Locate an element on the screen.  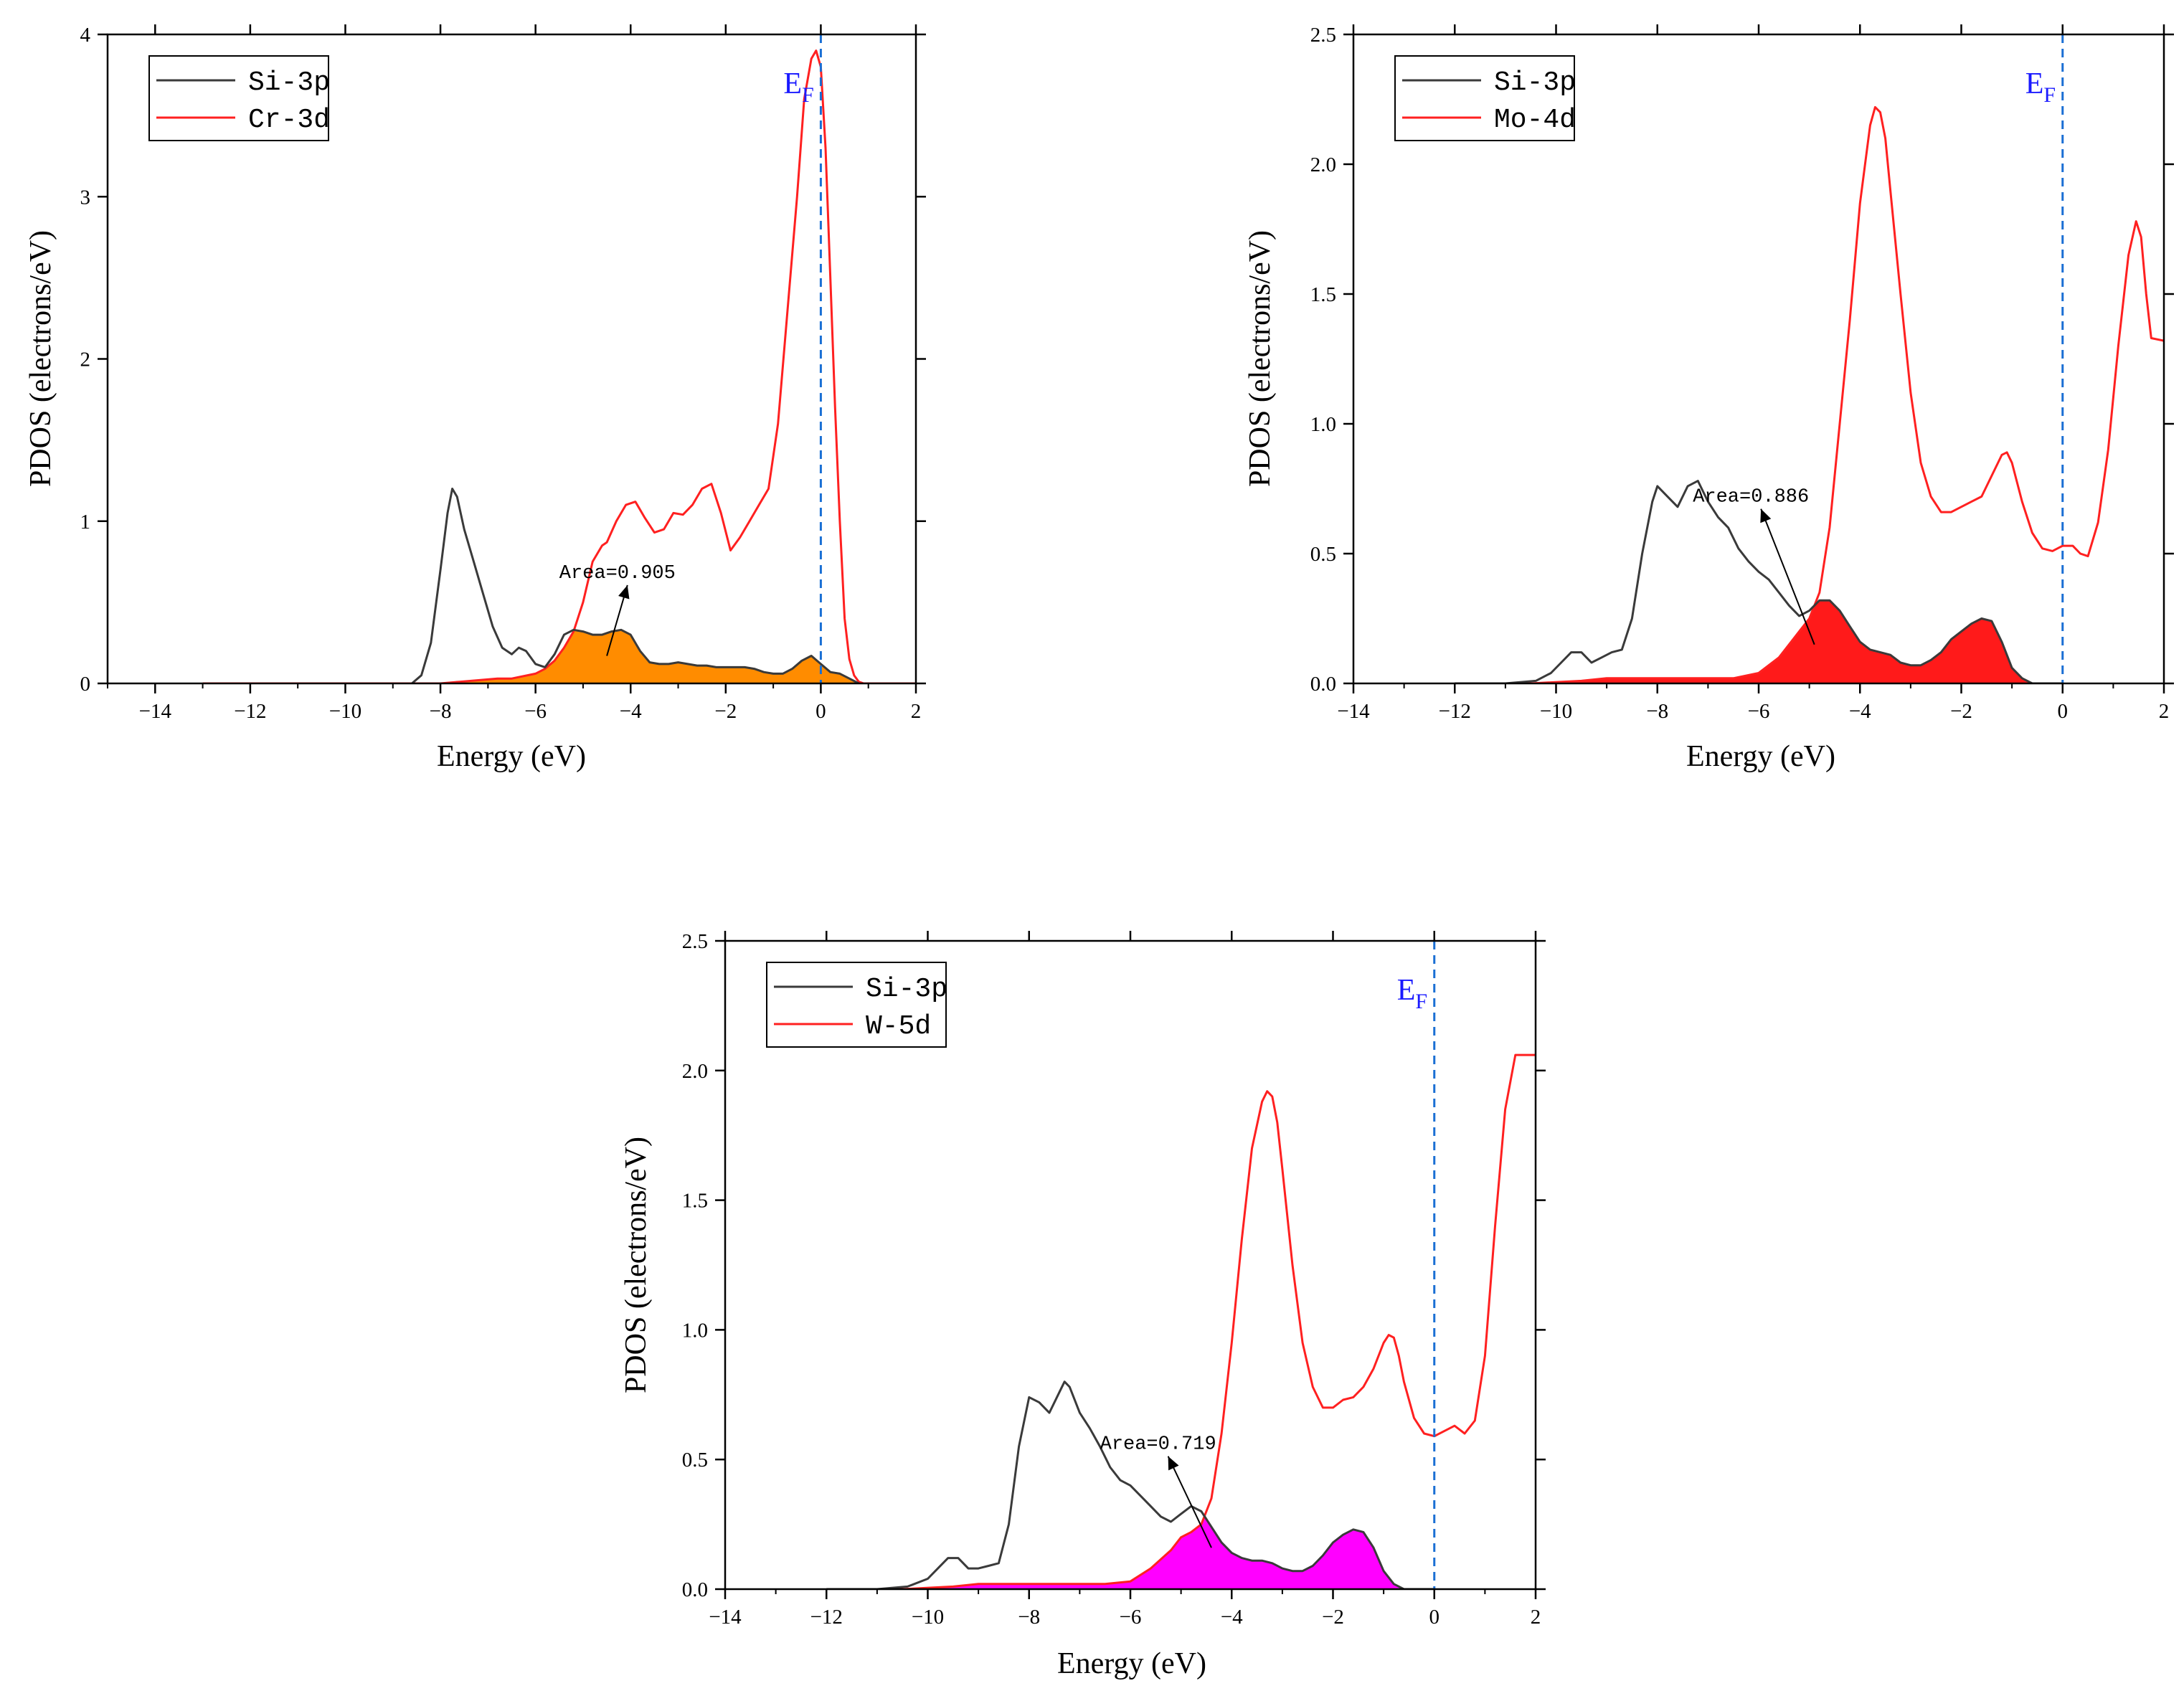
y-tick-label: 2 is located at coordinates (85, 360).